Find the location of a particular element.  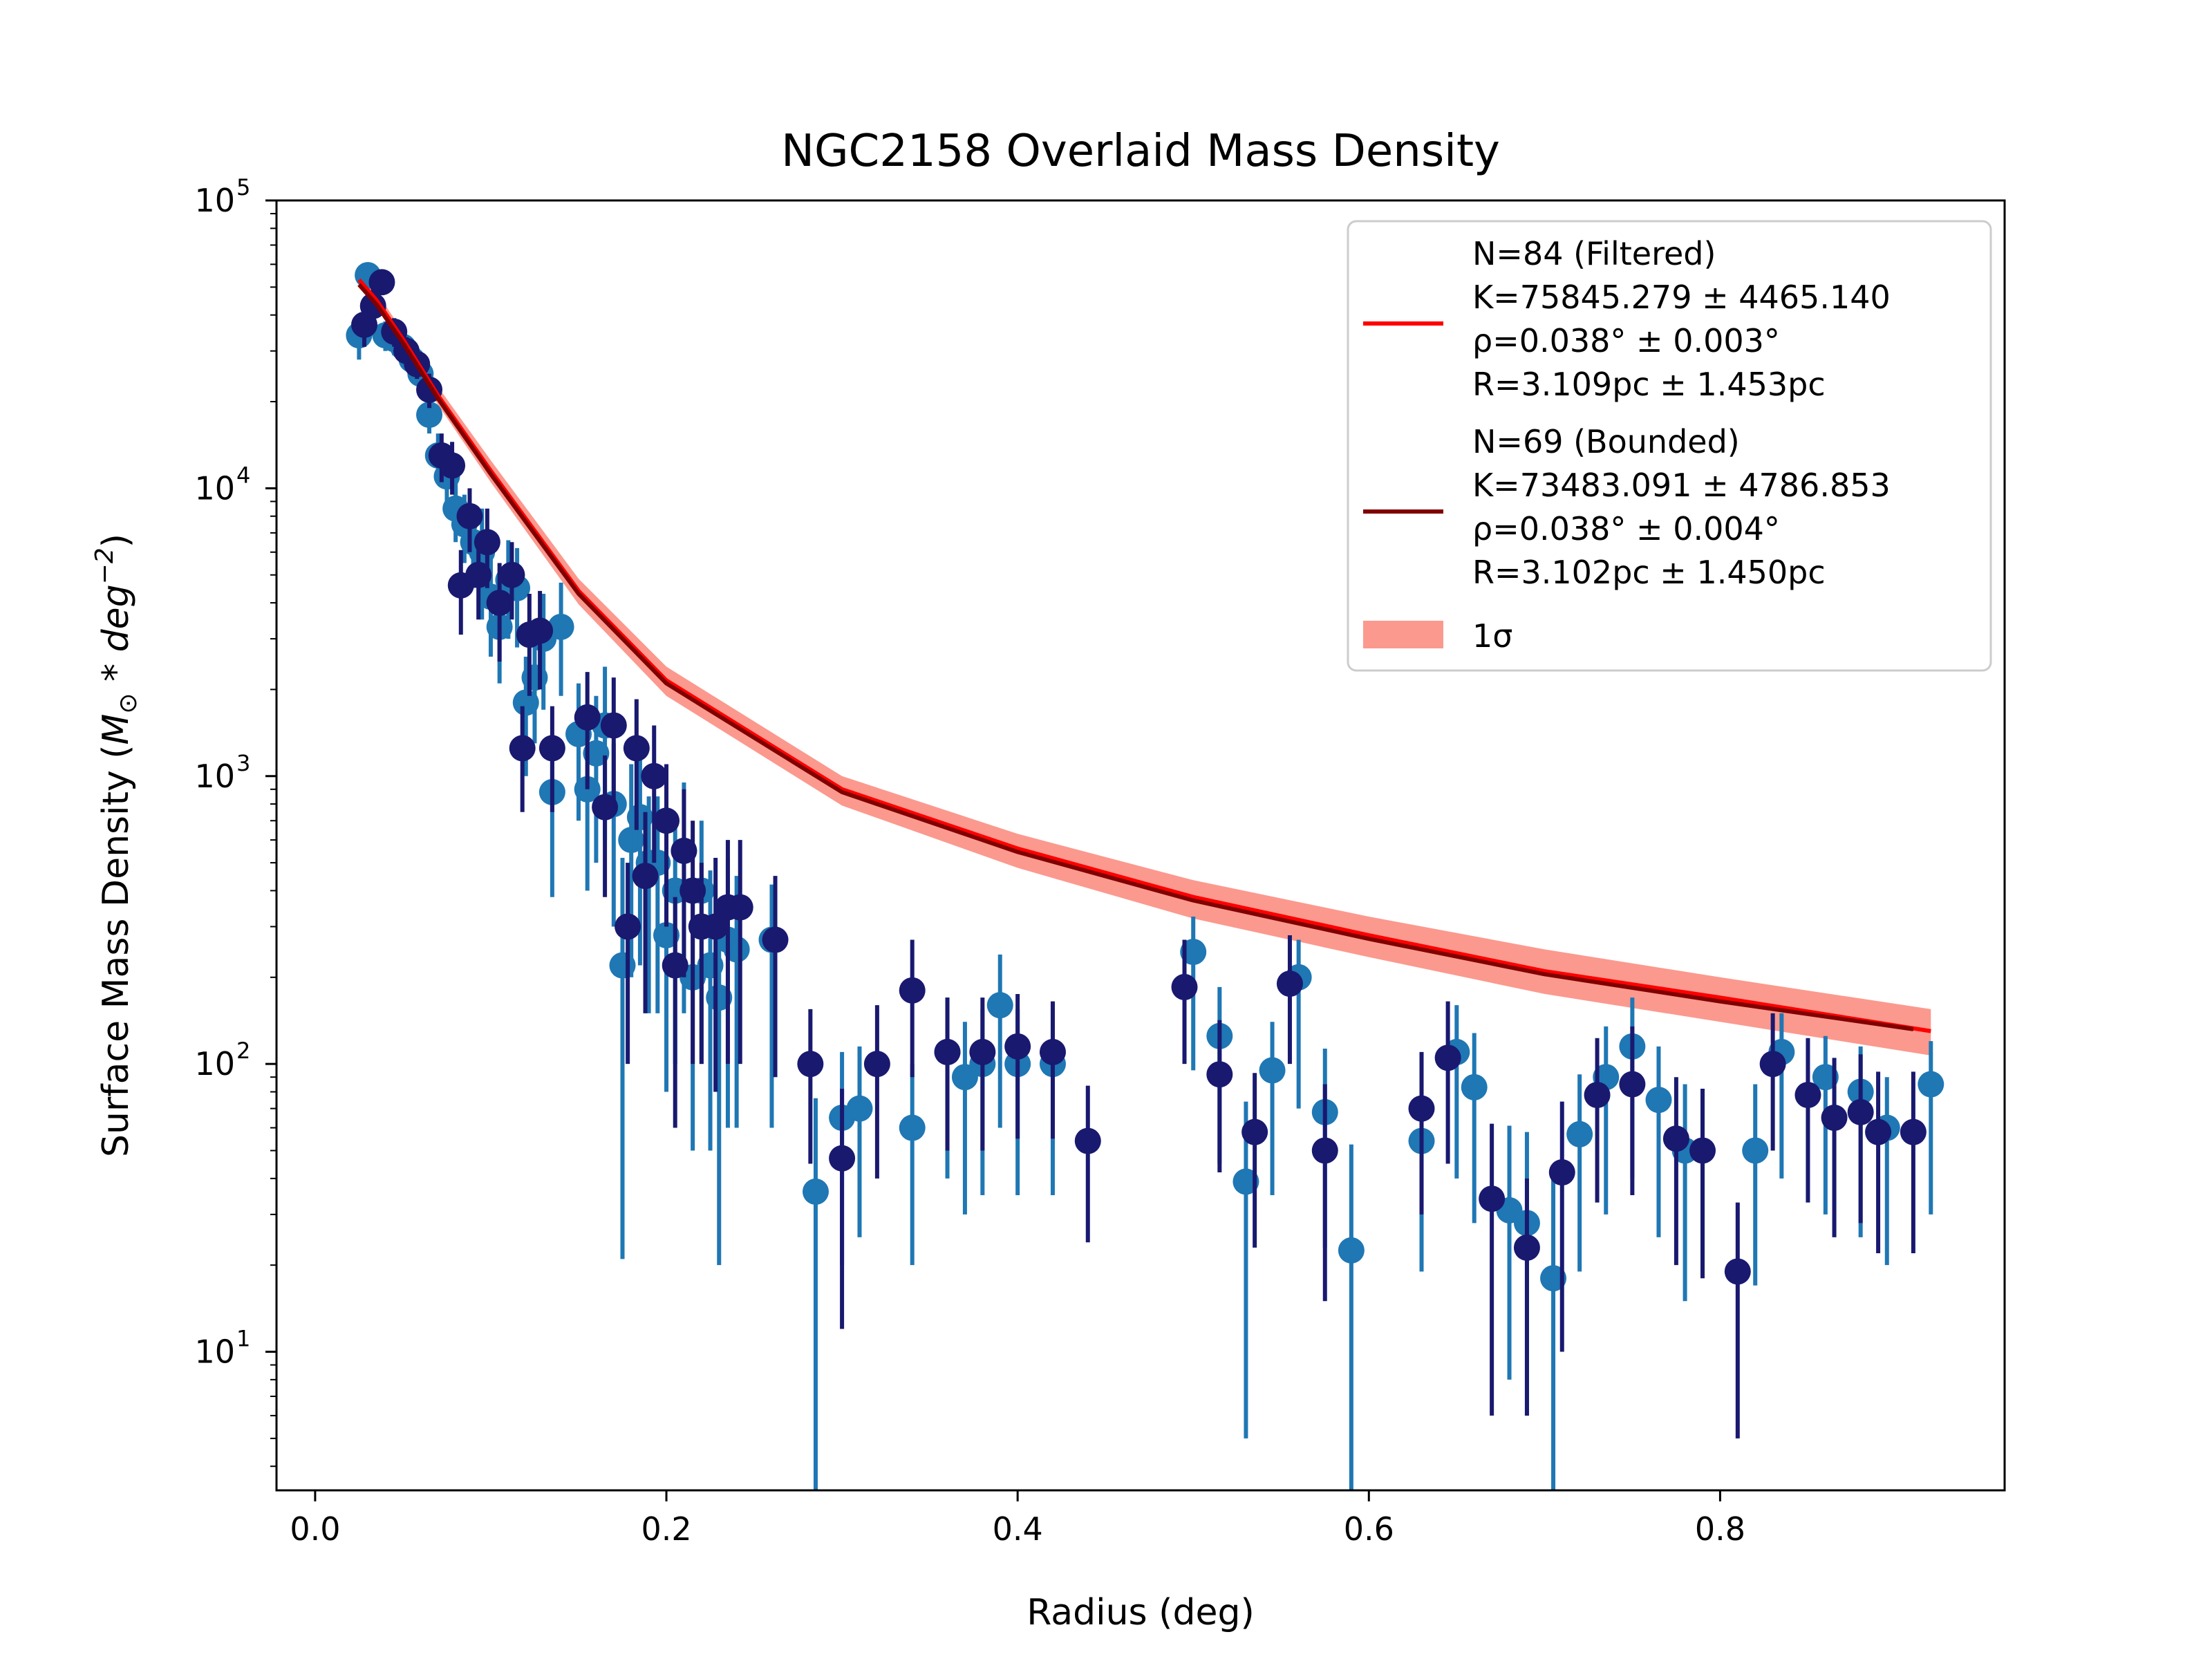

y-tick-exponent: 1 is located at coordinates (243, 1339).